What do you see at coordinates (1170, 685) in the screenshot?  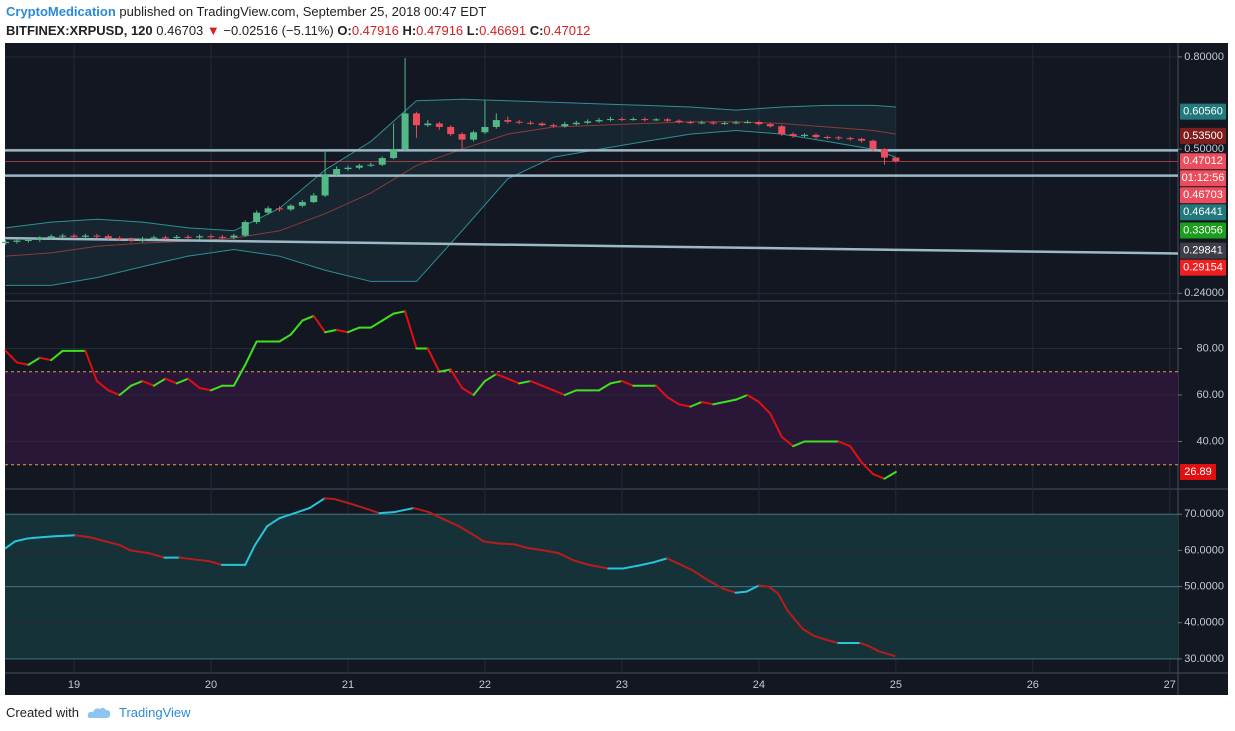 I see `x-tick-label: 27` at bounding box center [1170, 685].